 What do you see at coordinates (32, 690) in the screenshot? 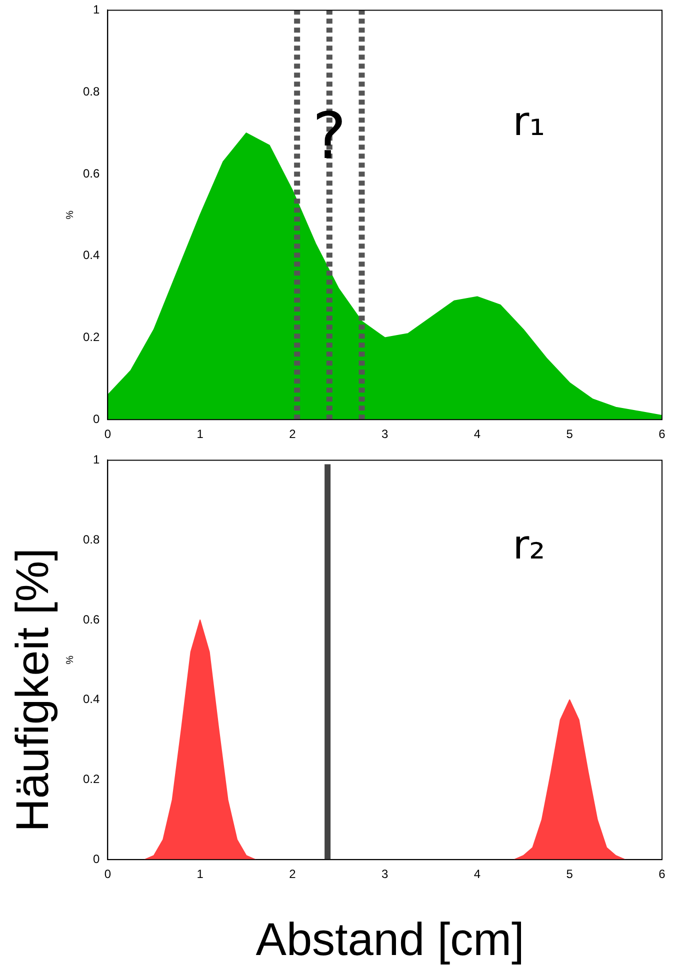
I see `text: Häufigkeit [%]` at bounding box center [32, 690].